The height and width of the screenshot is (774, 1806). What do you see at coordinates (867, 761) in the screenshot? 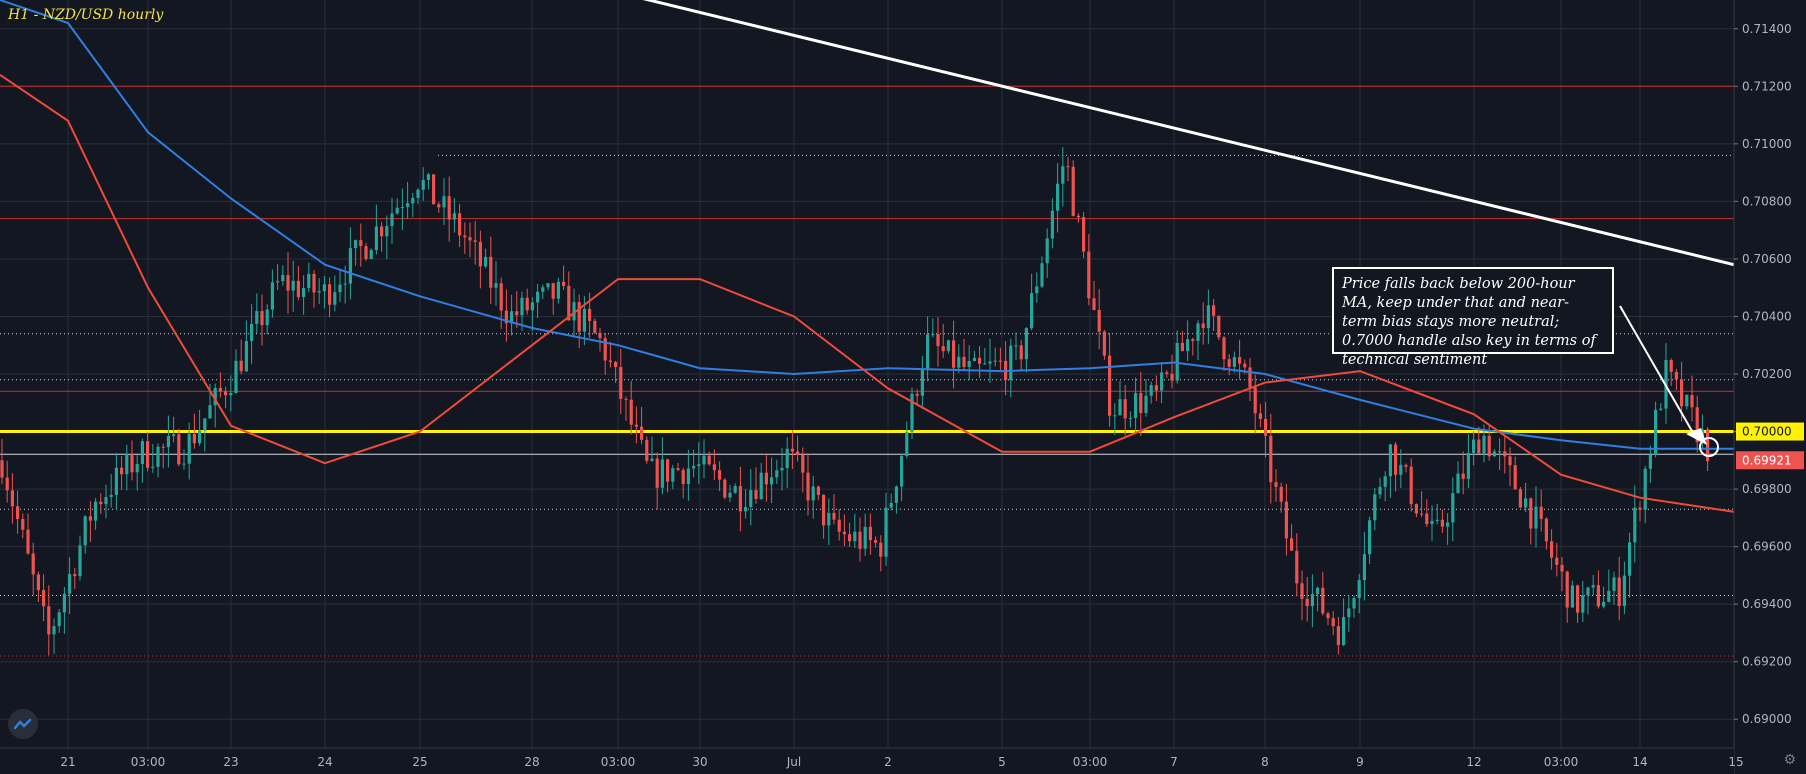
I see `time-axis-bg` at bounding box center [867, 761].